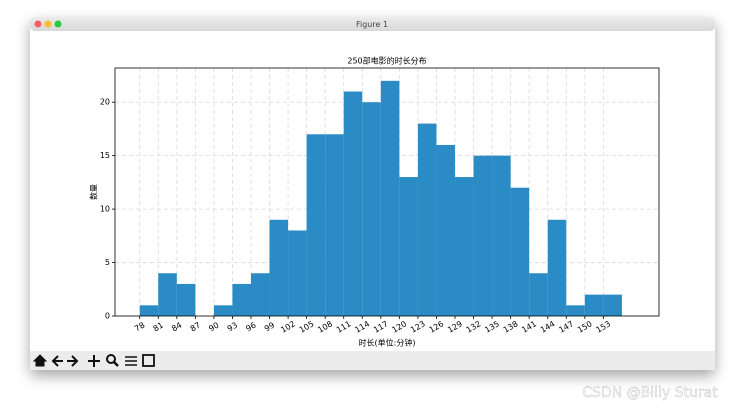 The height and width of the screenshot is (418, 745). Describe the element at coordinates (387, 343) in the screenshot. I see `x-axis-label: 时长(单位:分钟)` at that location.